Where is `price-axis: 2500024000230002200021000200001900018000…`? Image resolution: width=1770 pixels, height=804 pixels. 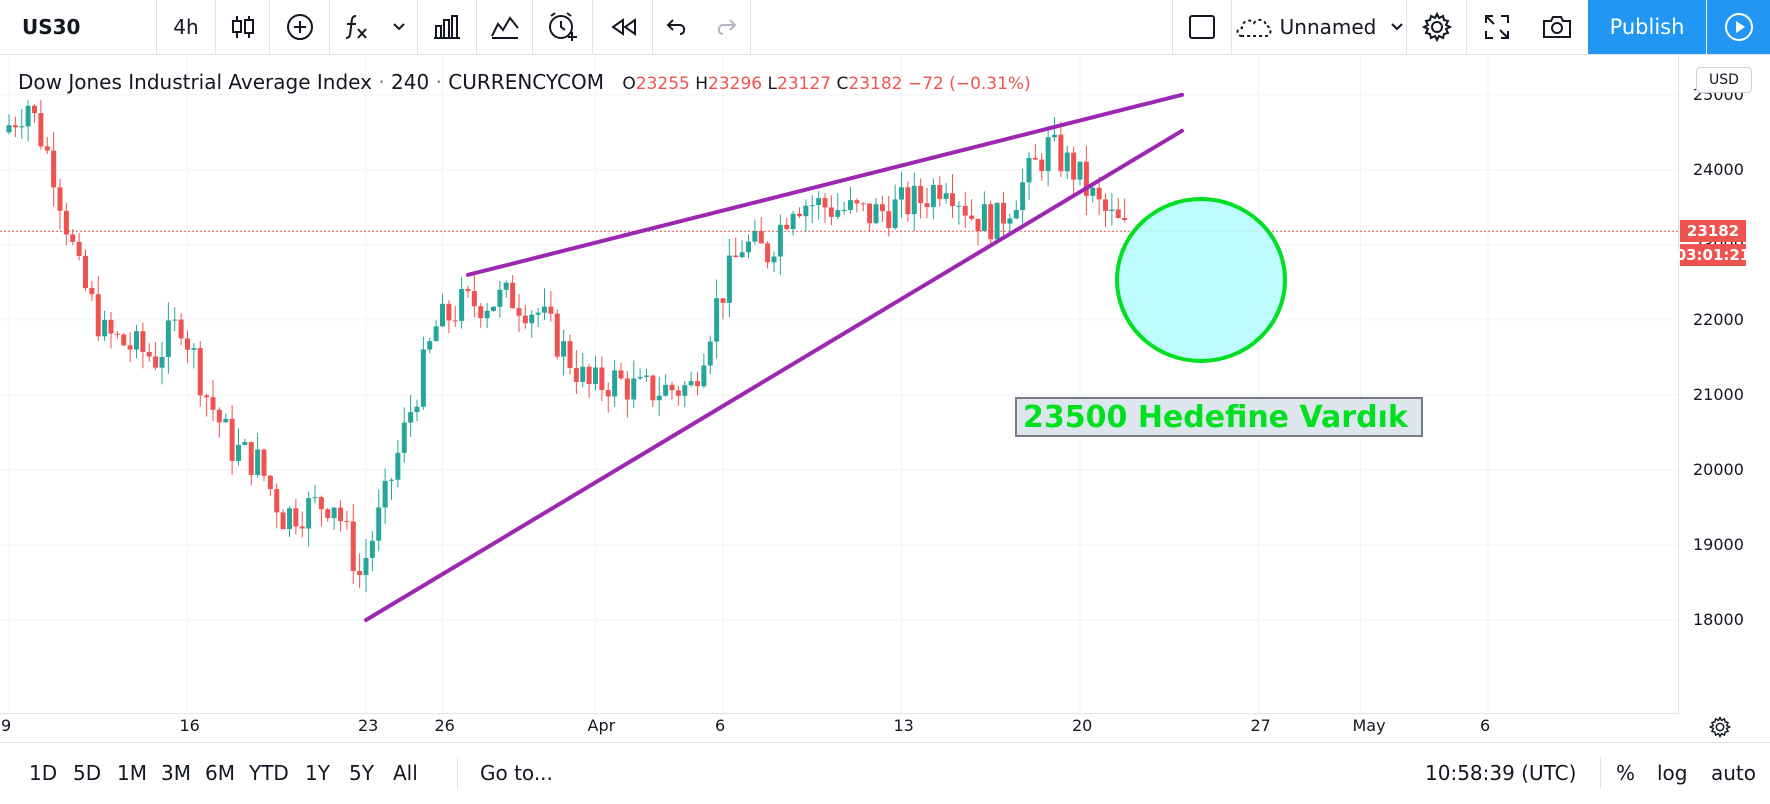
price-axis: 2500024000230002200021000200001900018000… is located at coordinates (1722, 384).